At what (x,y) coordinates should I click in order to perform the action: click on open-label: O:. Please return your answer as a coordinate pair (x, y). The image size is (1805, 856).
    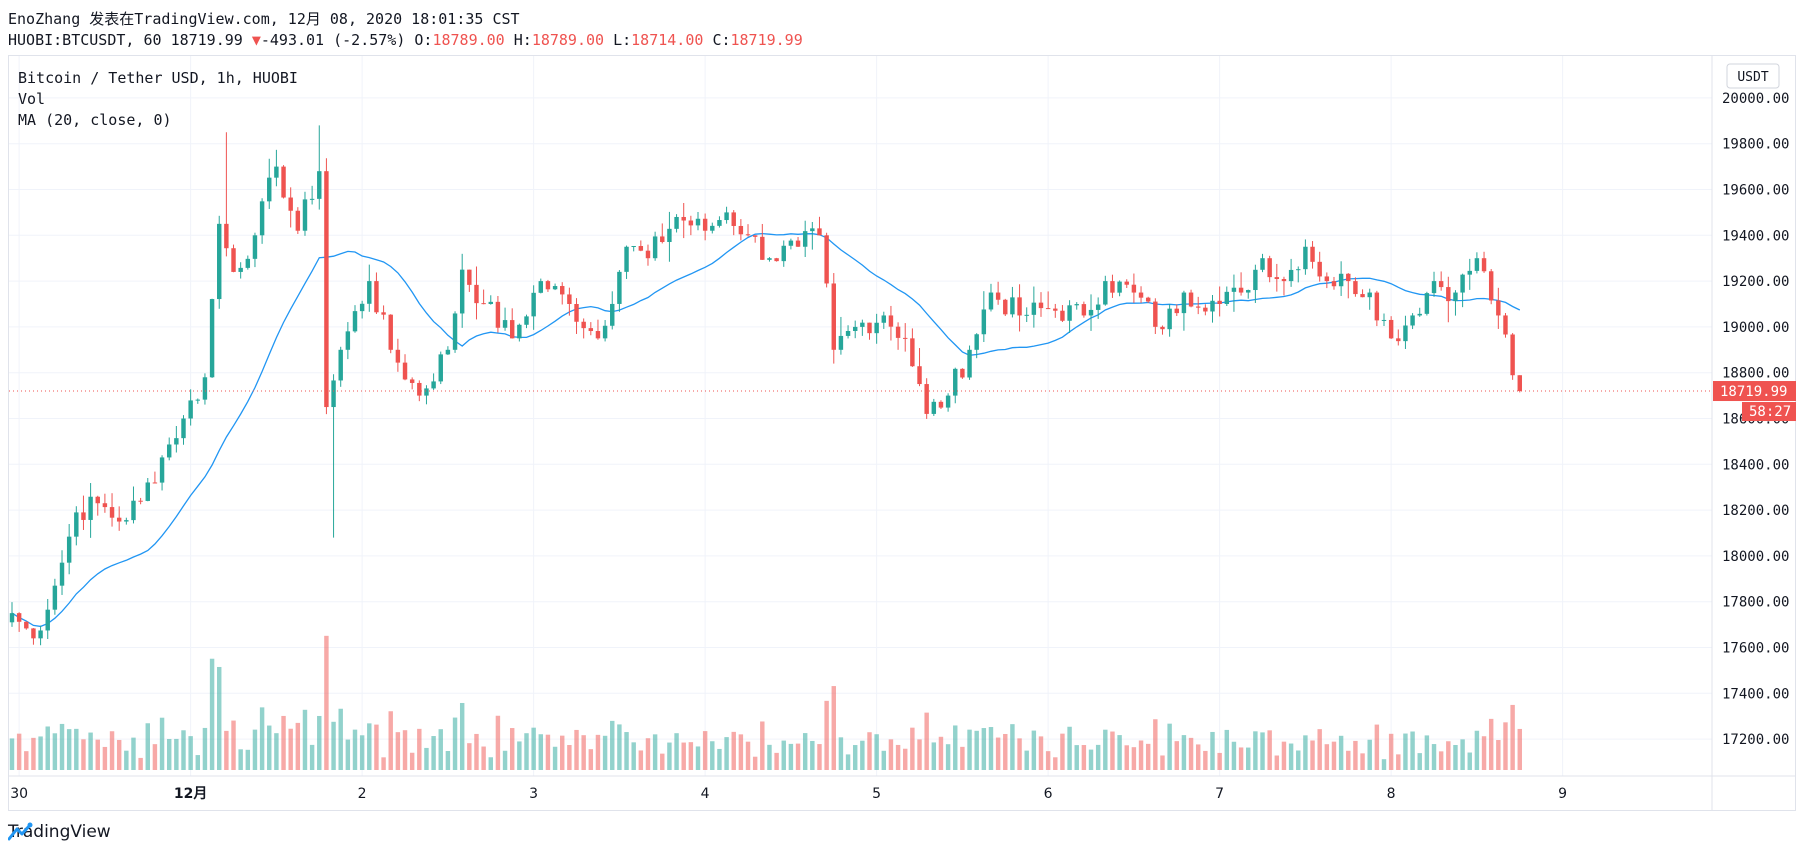
    Looking at the image, I should click on (423, 40).